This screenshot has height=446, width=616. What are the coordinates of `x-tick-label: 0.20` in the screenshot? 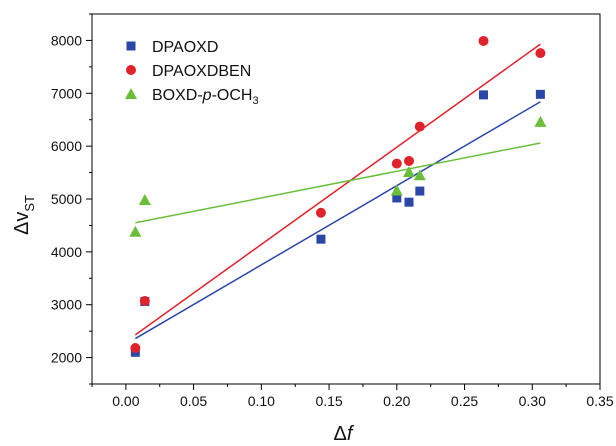 It's located at (396, 401).